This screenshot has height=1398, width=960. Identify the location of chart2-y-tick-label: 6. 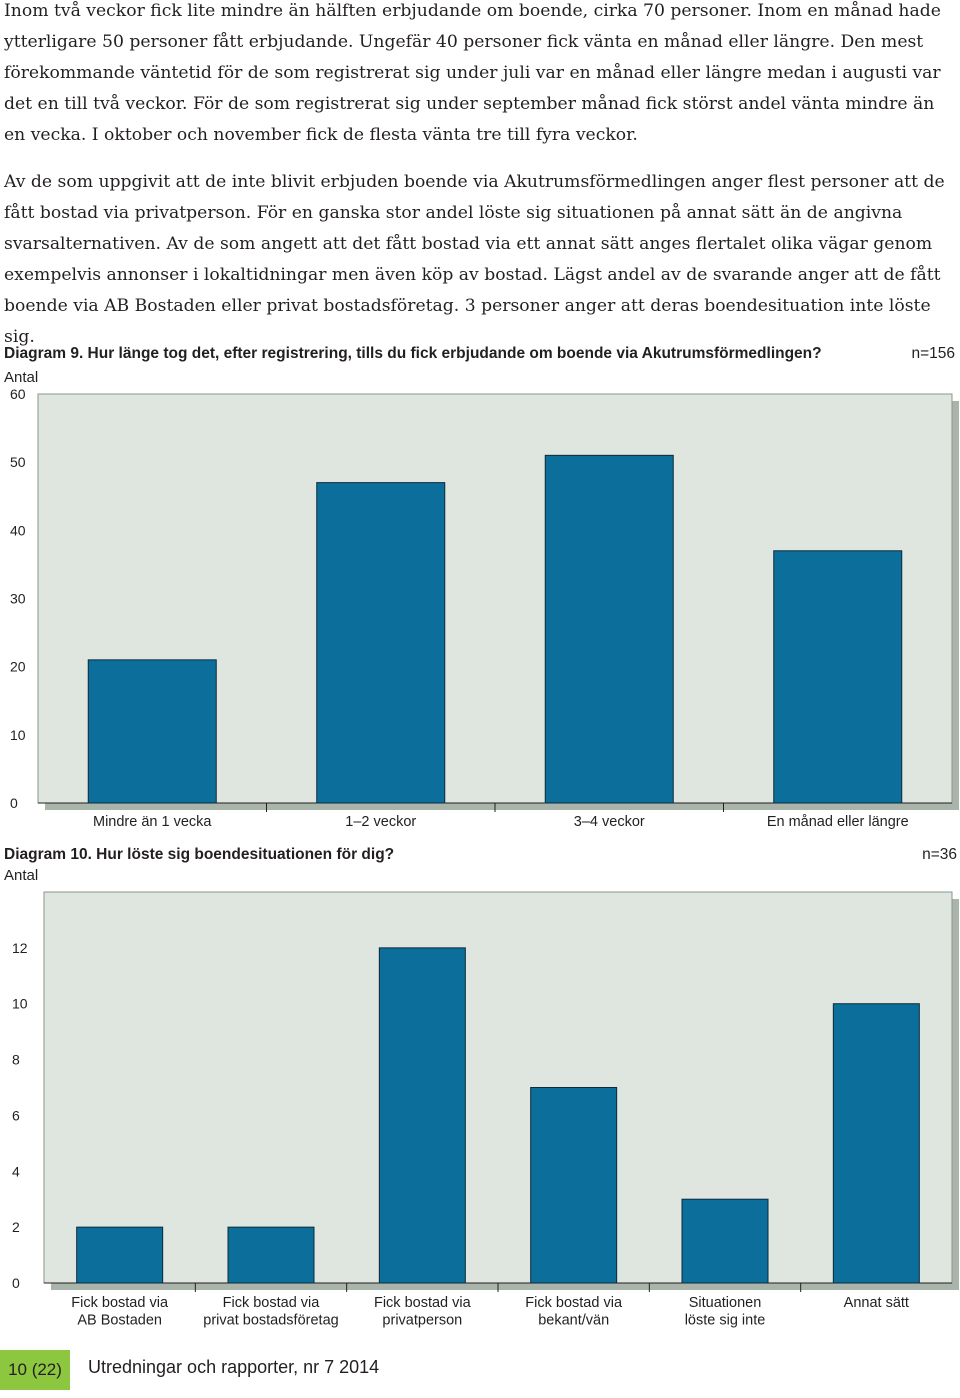
(16, 1115).